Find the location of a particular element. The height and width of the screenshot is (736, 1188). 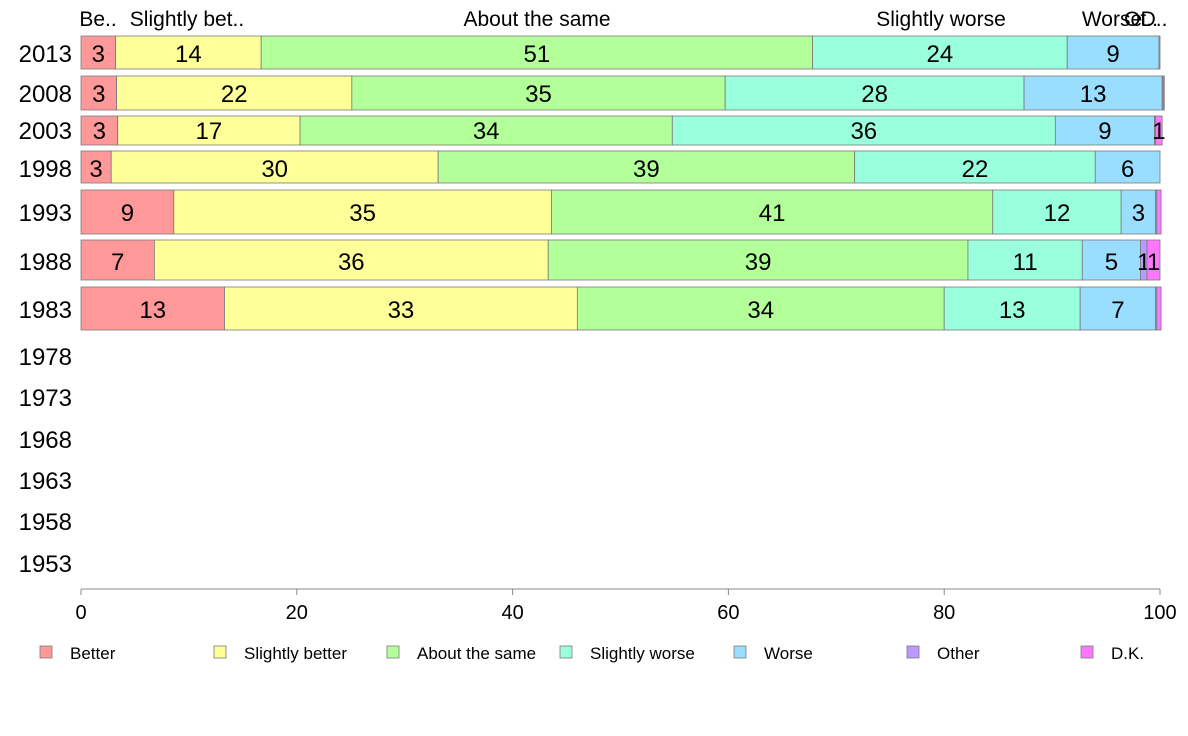

year-label-1993: 1993 is located at coordinates (45, 213).